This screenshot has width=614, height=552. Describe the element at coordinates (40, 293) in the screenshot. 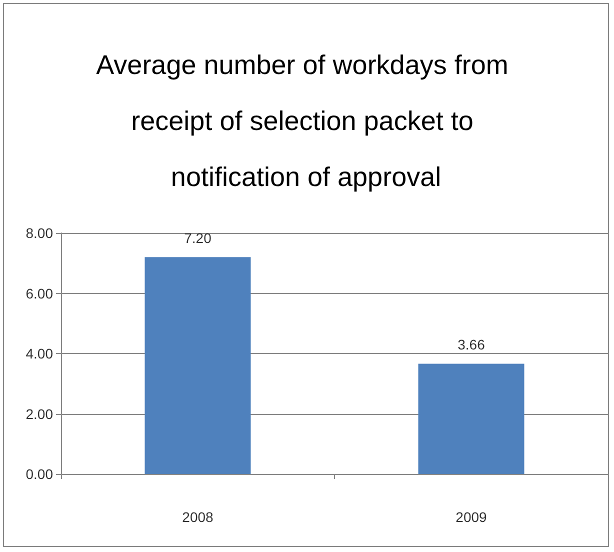

I see `y-tick-label: 6.00` at that location.